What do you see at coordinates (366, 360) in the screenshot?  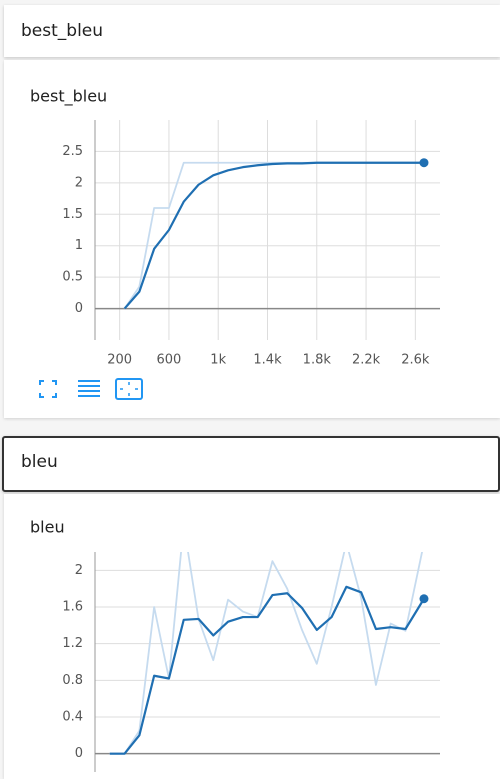 I see `x-tick-label: 2.2k` at bounding box center [366, 360].